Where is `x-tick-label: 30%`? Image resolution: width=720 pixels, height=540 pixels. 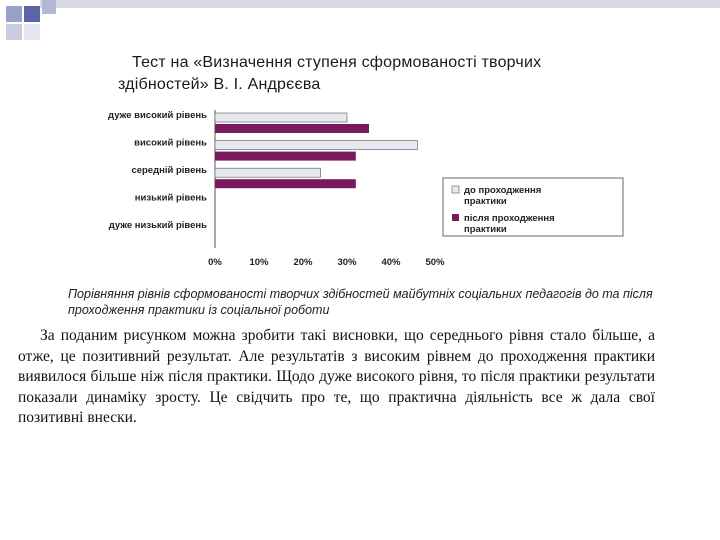
x-tick-label: 30% is located at coordinates (347, 262).